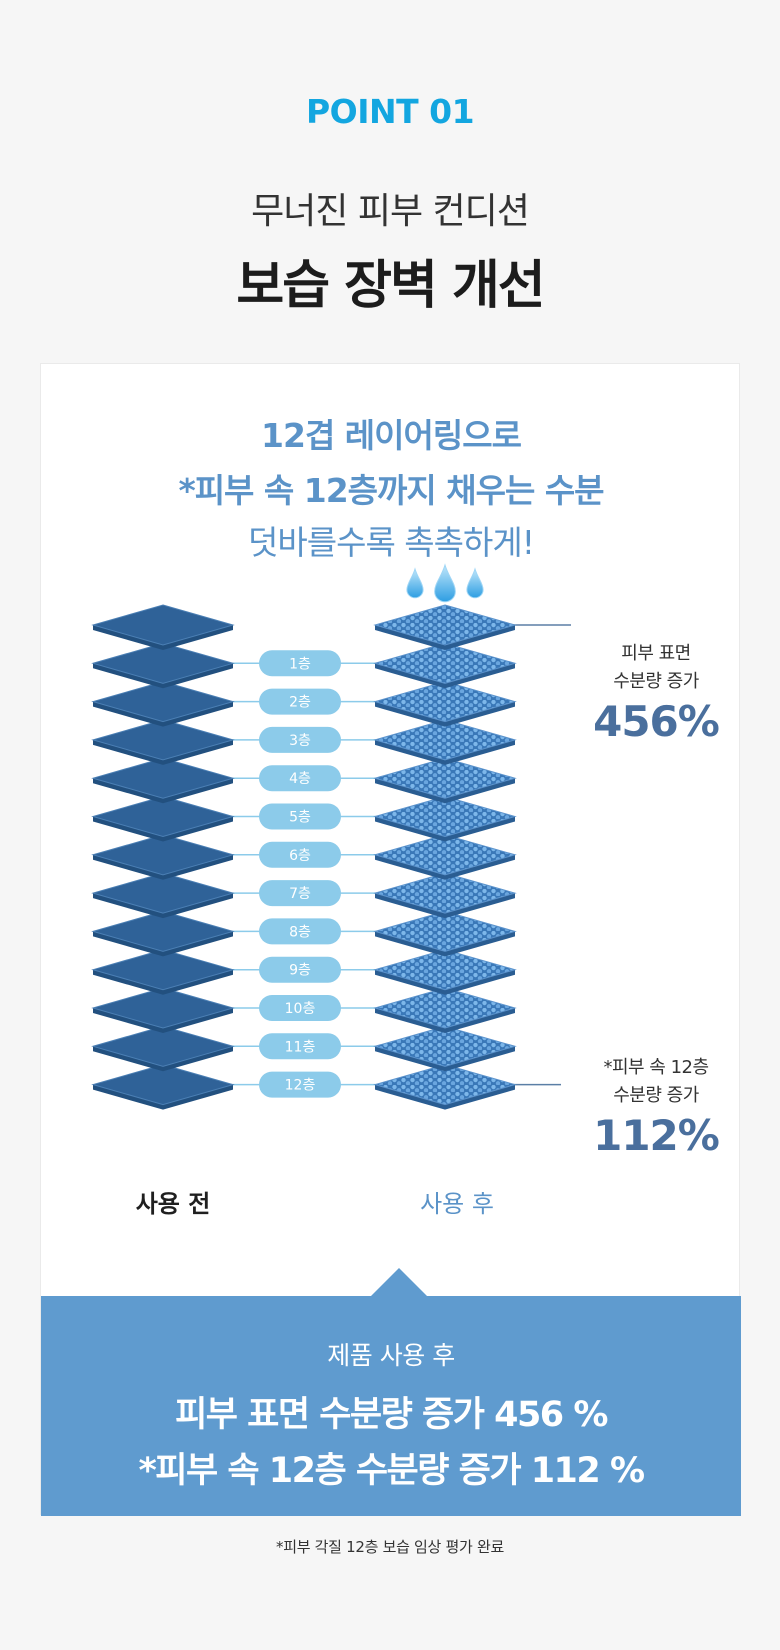 The height and width of the screenshot is (1650, 780). I want to click on layer-pill-label: 11층, so click(300, 1047).